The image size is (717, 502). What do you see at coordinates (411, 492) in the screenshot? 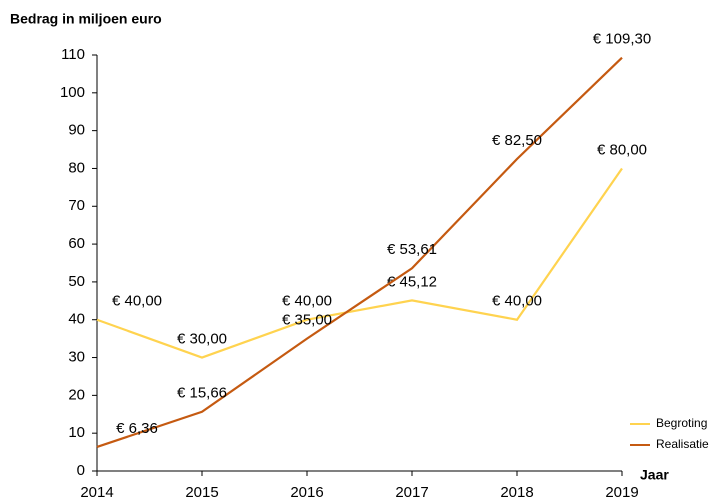
I see `x-tick-label: 2017` at bounding box center [411, 492].